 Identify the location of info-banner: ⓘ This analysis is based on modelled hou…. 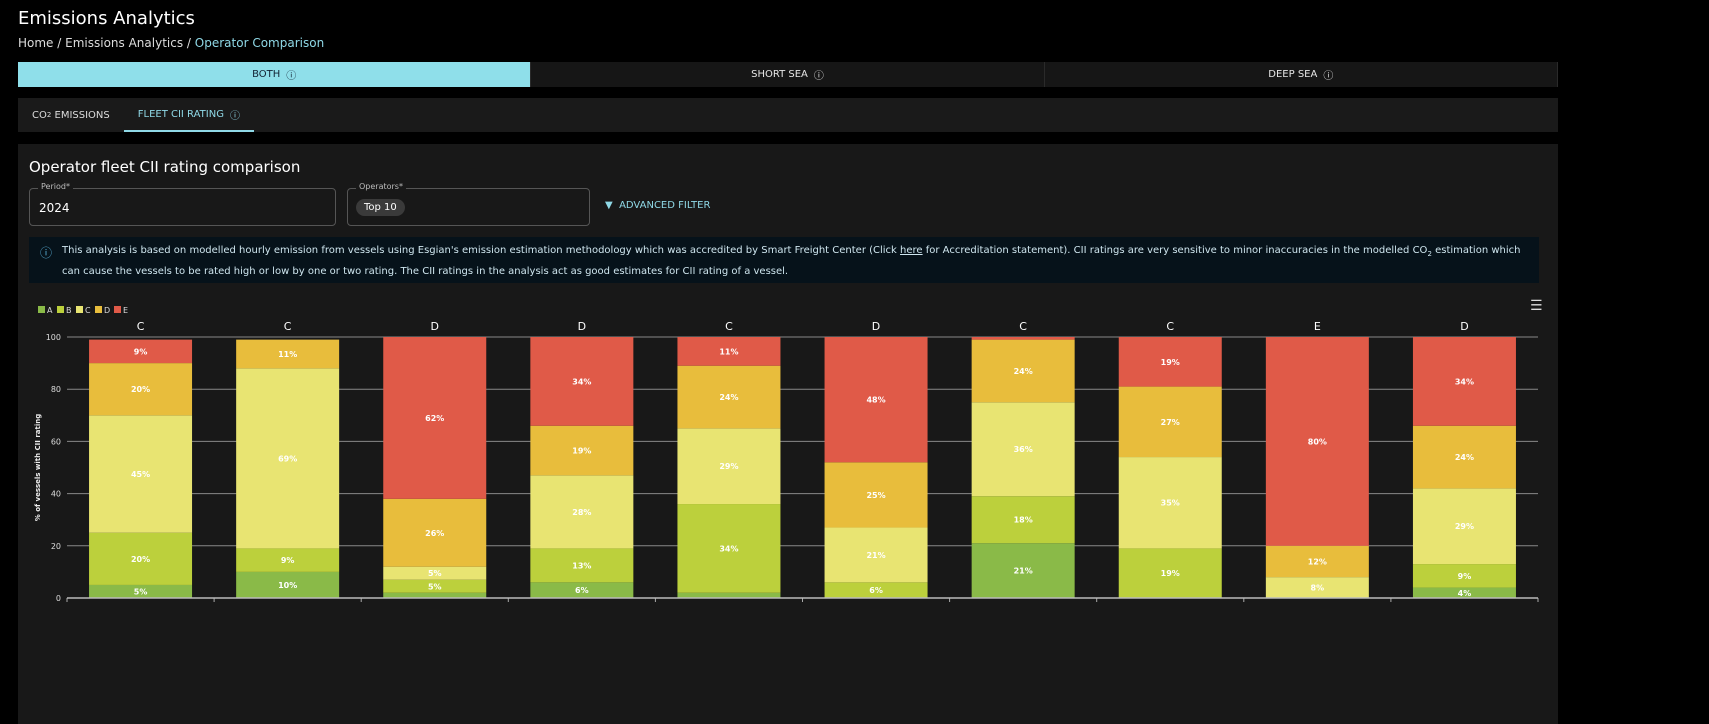
(784, 260).